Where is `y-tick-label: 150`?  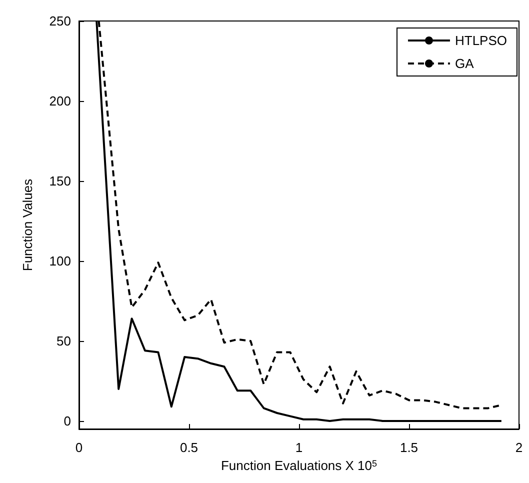
y-tick-label: 150 is located at coordinates (60, 181).